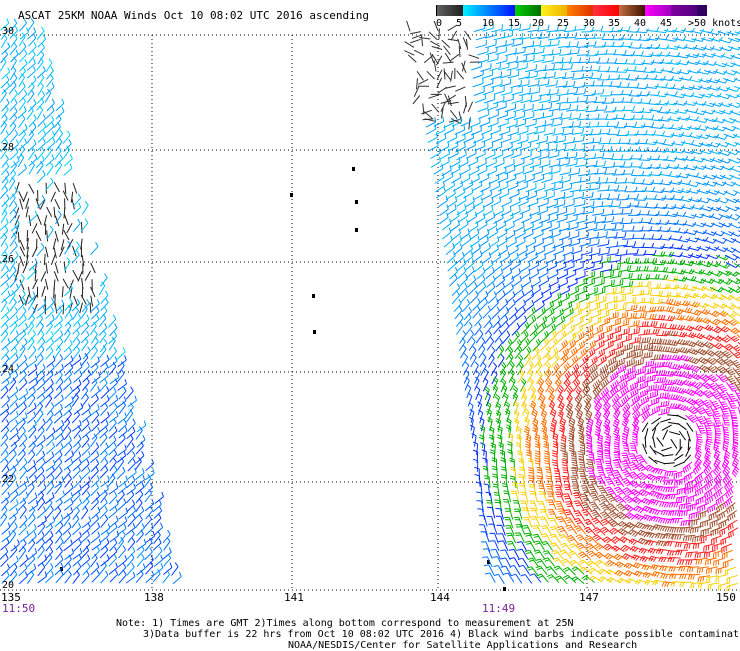 The height and width of the screenshot is (651, 740). I want to click on time-label-right: 11:49, so click(498, 608).